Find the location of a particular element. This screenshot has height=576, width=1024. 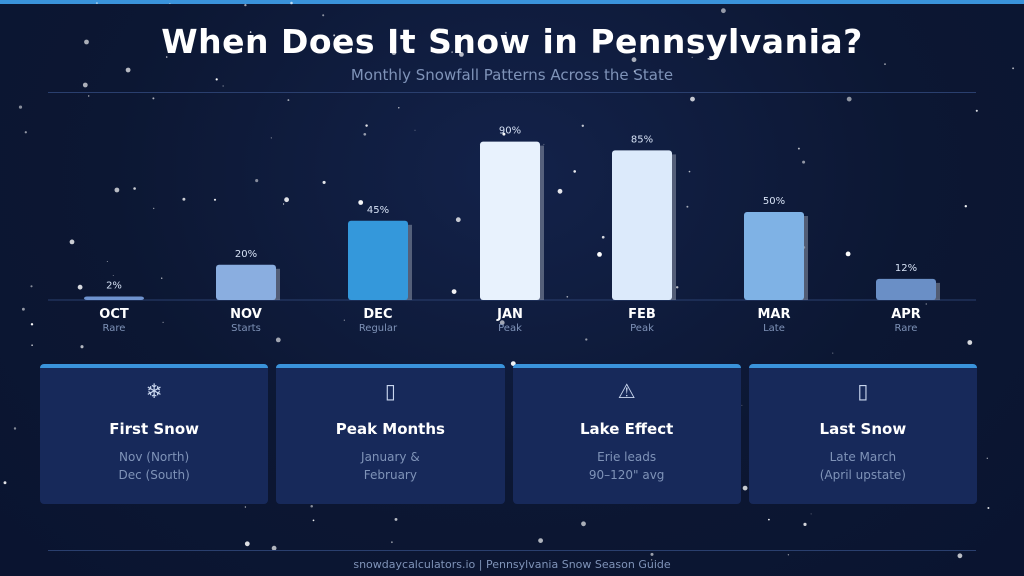

bar-mar is located at coordinates (774, 256).